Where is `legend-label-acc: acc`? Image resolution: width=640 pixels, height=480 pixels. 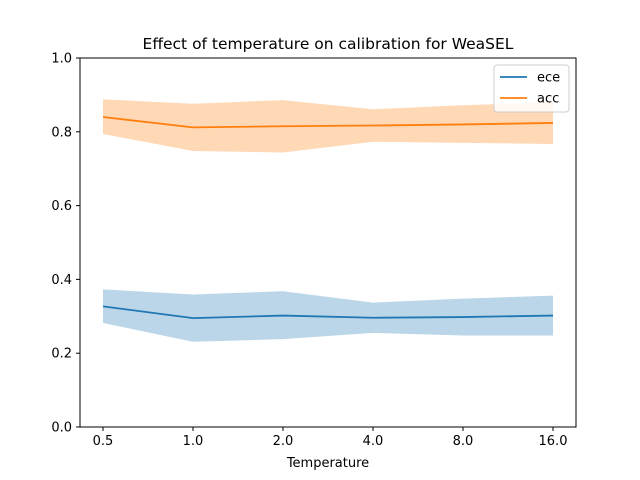
legend-label-acc: acc is located at coordinates (548, 99).